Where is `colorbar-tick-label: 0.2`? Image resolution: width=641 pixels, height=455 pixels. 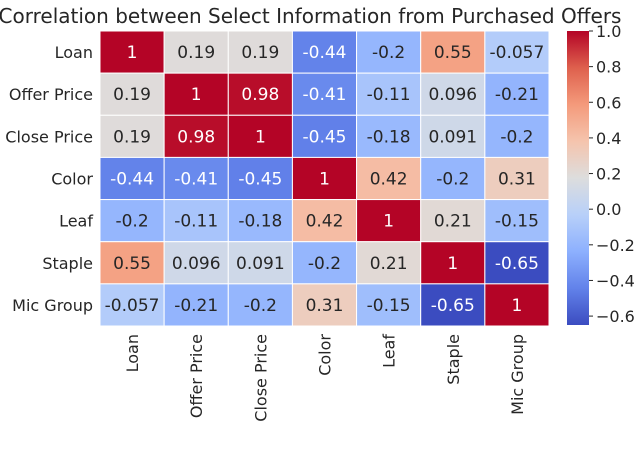 colorbar-tick-label: 0.2 is located at coordinates (608, 174).